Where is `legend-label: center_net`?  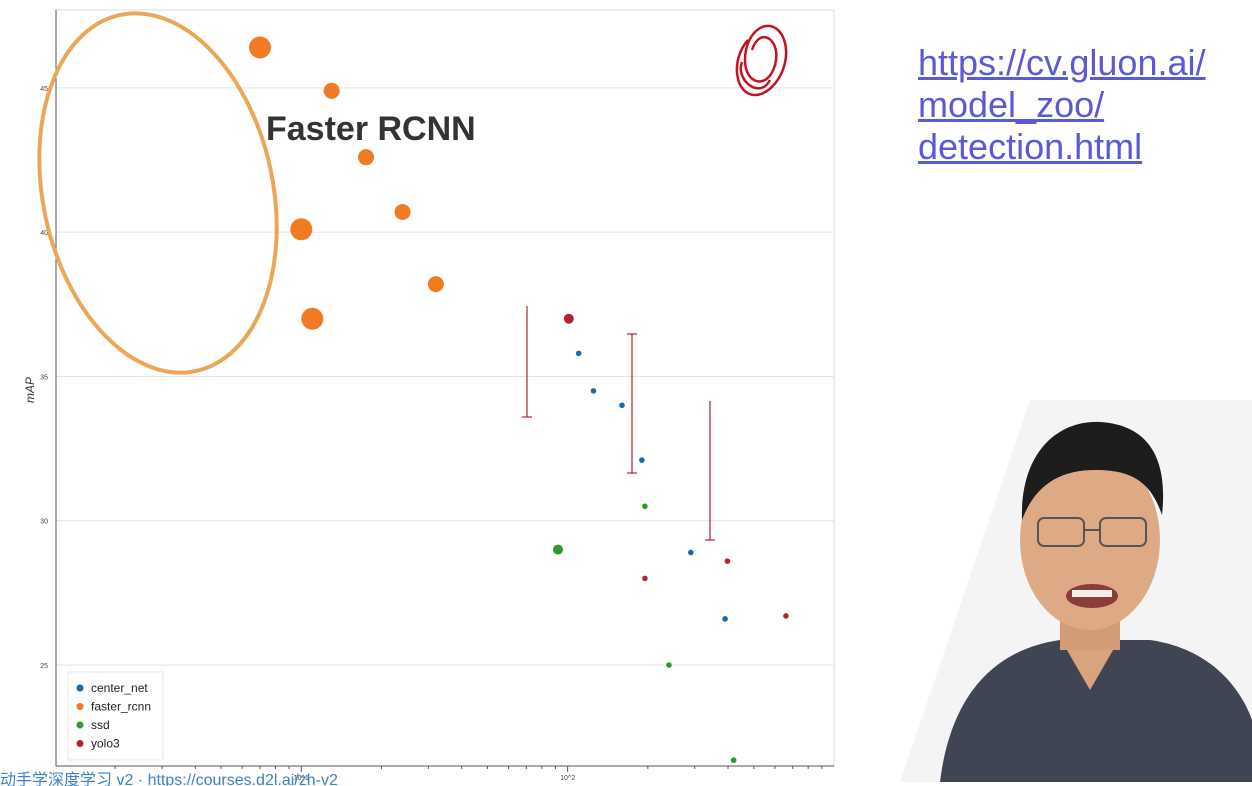 legend-label: center_net is located at coordinates (119, 688).